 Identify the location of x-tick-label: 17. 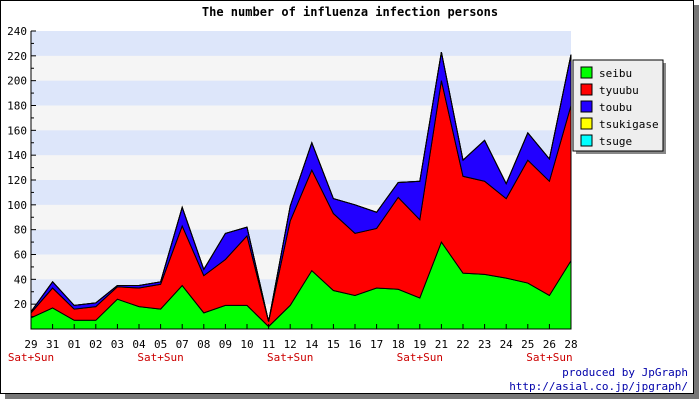
(376, 344).